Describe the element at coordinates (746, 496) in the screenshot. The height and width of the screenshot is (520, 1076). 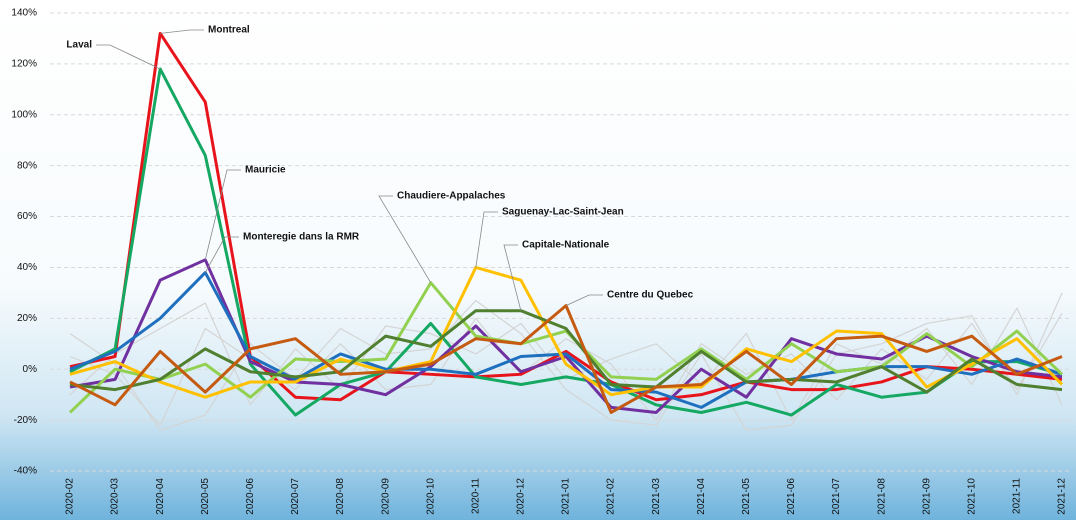
I see `x-tick-label: 2021-05` at that location.